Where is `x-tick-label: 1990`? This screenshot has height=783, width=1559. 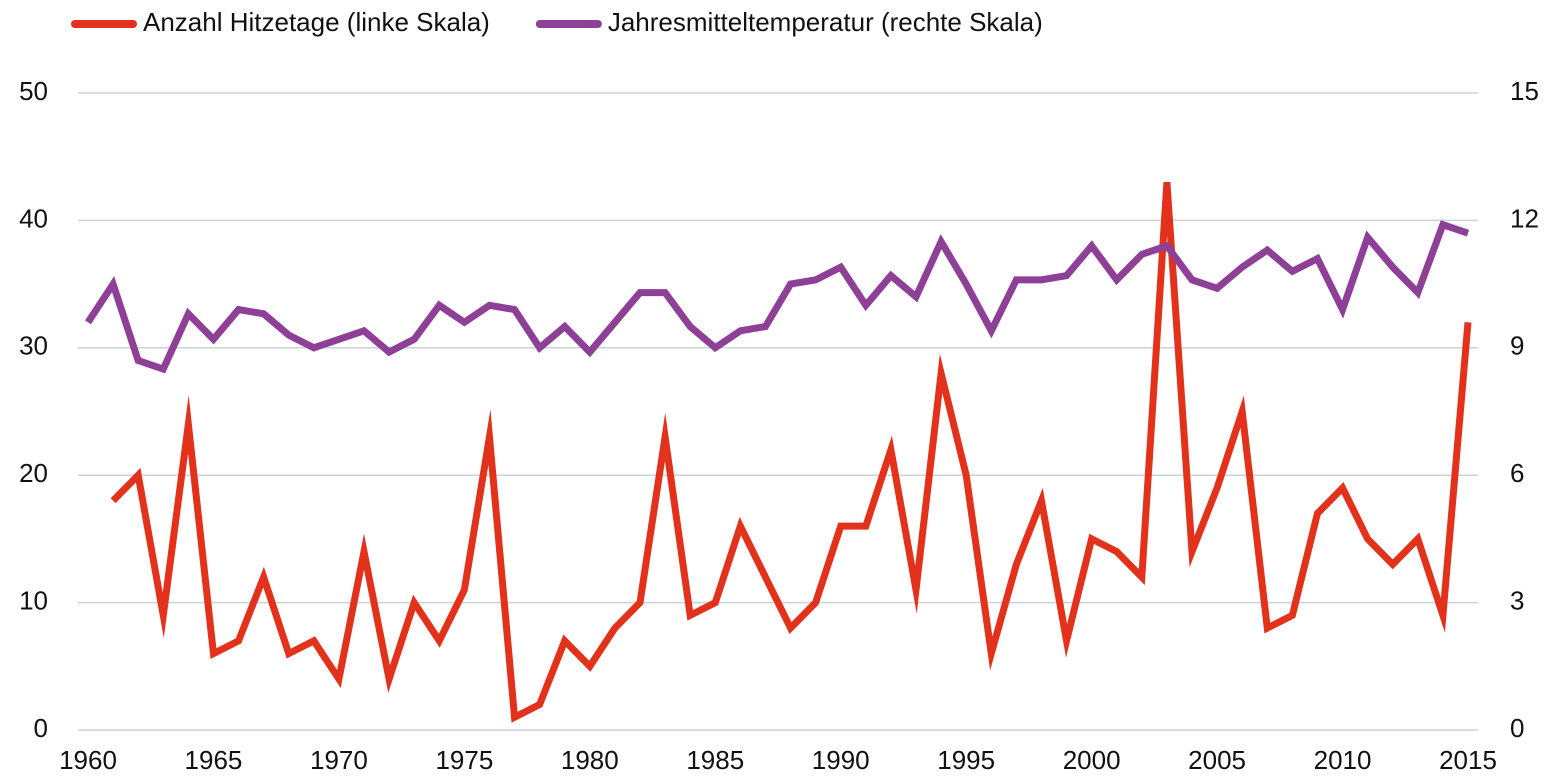
x-tick-label: 1990 is located at coordinates (841, 760).